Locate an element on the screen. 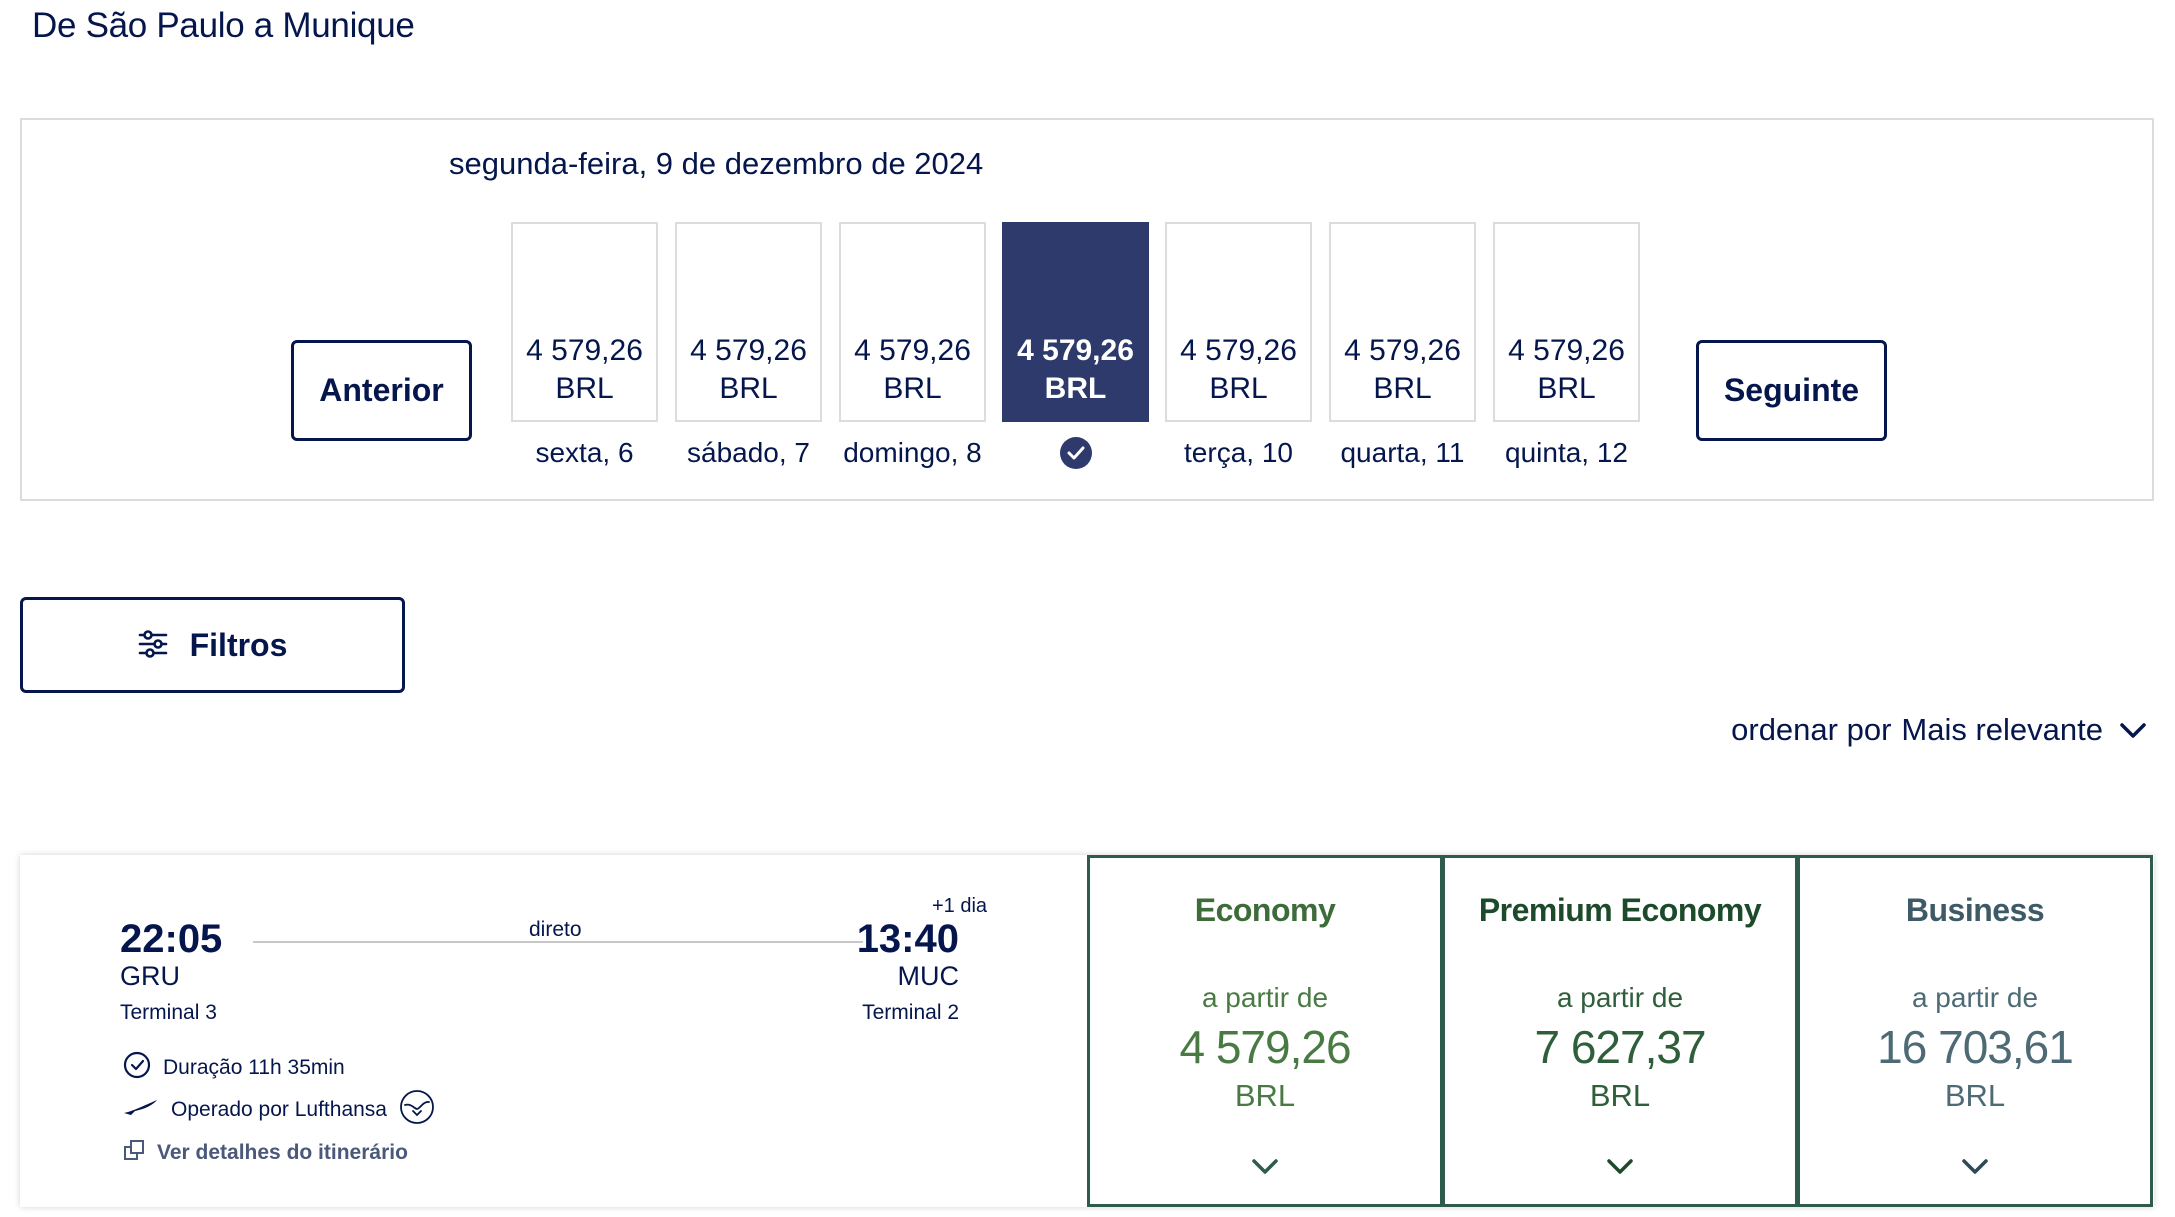  fare-name: Business is located at coordinates (1975, 910).